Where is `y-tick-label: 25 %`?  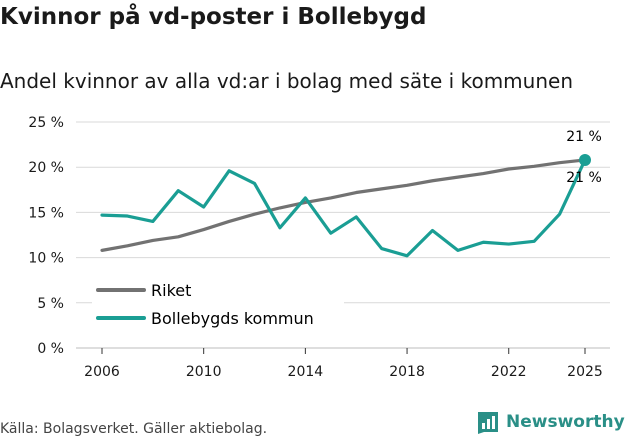 y-tick-label: 25 % is located at coordinates (46, 123).